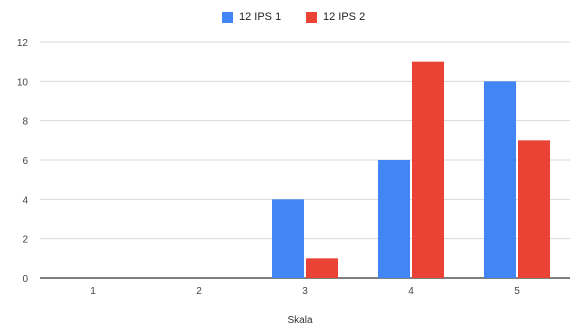 This screenshot has width=584, height=334. I want to click on x-tick-label: 1, so click(93, 291).